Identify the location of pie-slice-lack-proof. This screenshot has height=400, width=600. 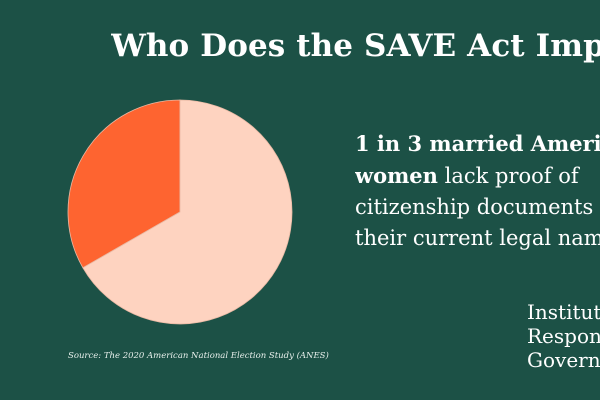
(124, 184).